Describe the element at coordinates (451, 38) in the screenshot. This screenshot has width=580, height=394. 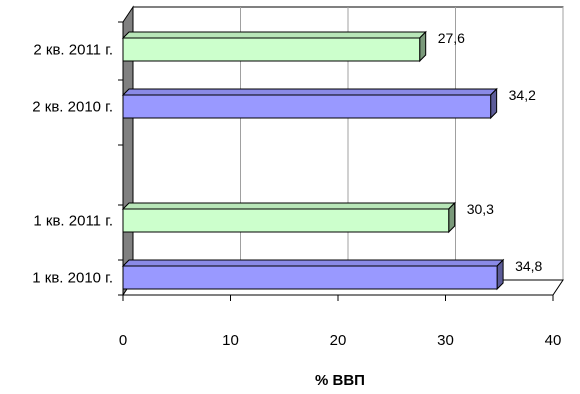
I see `bar-data-label: 27,6` at that location.